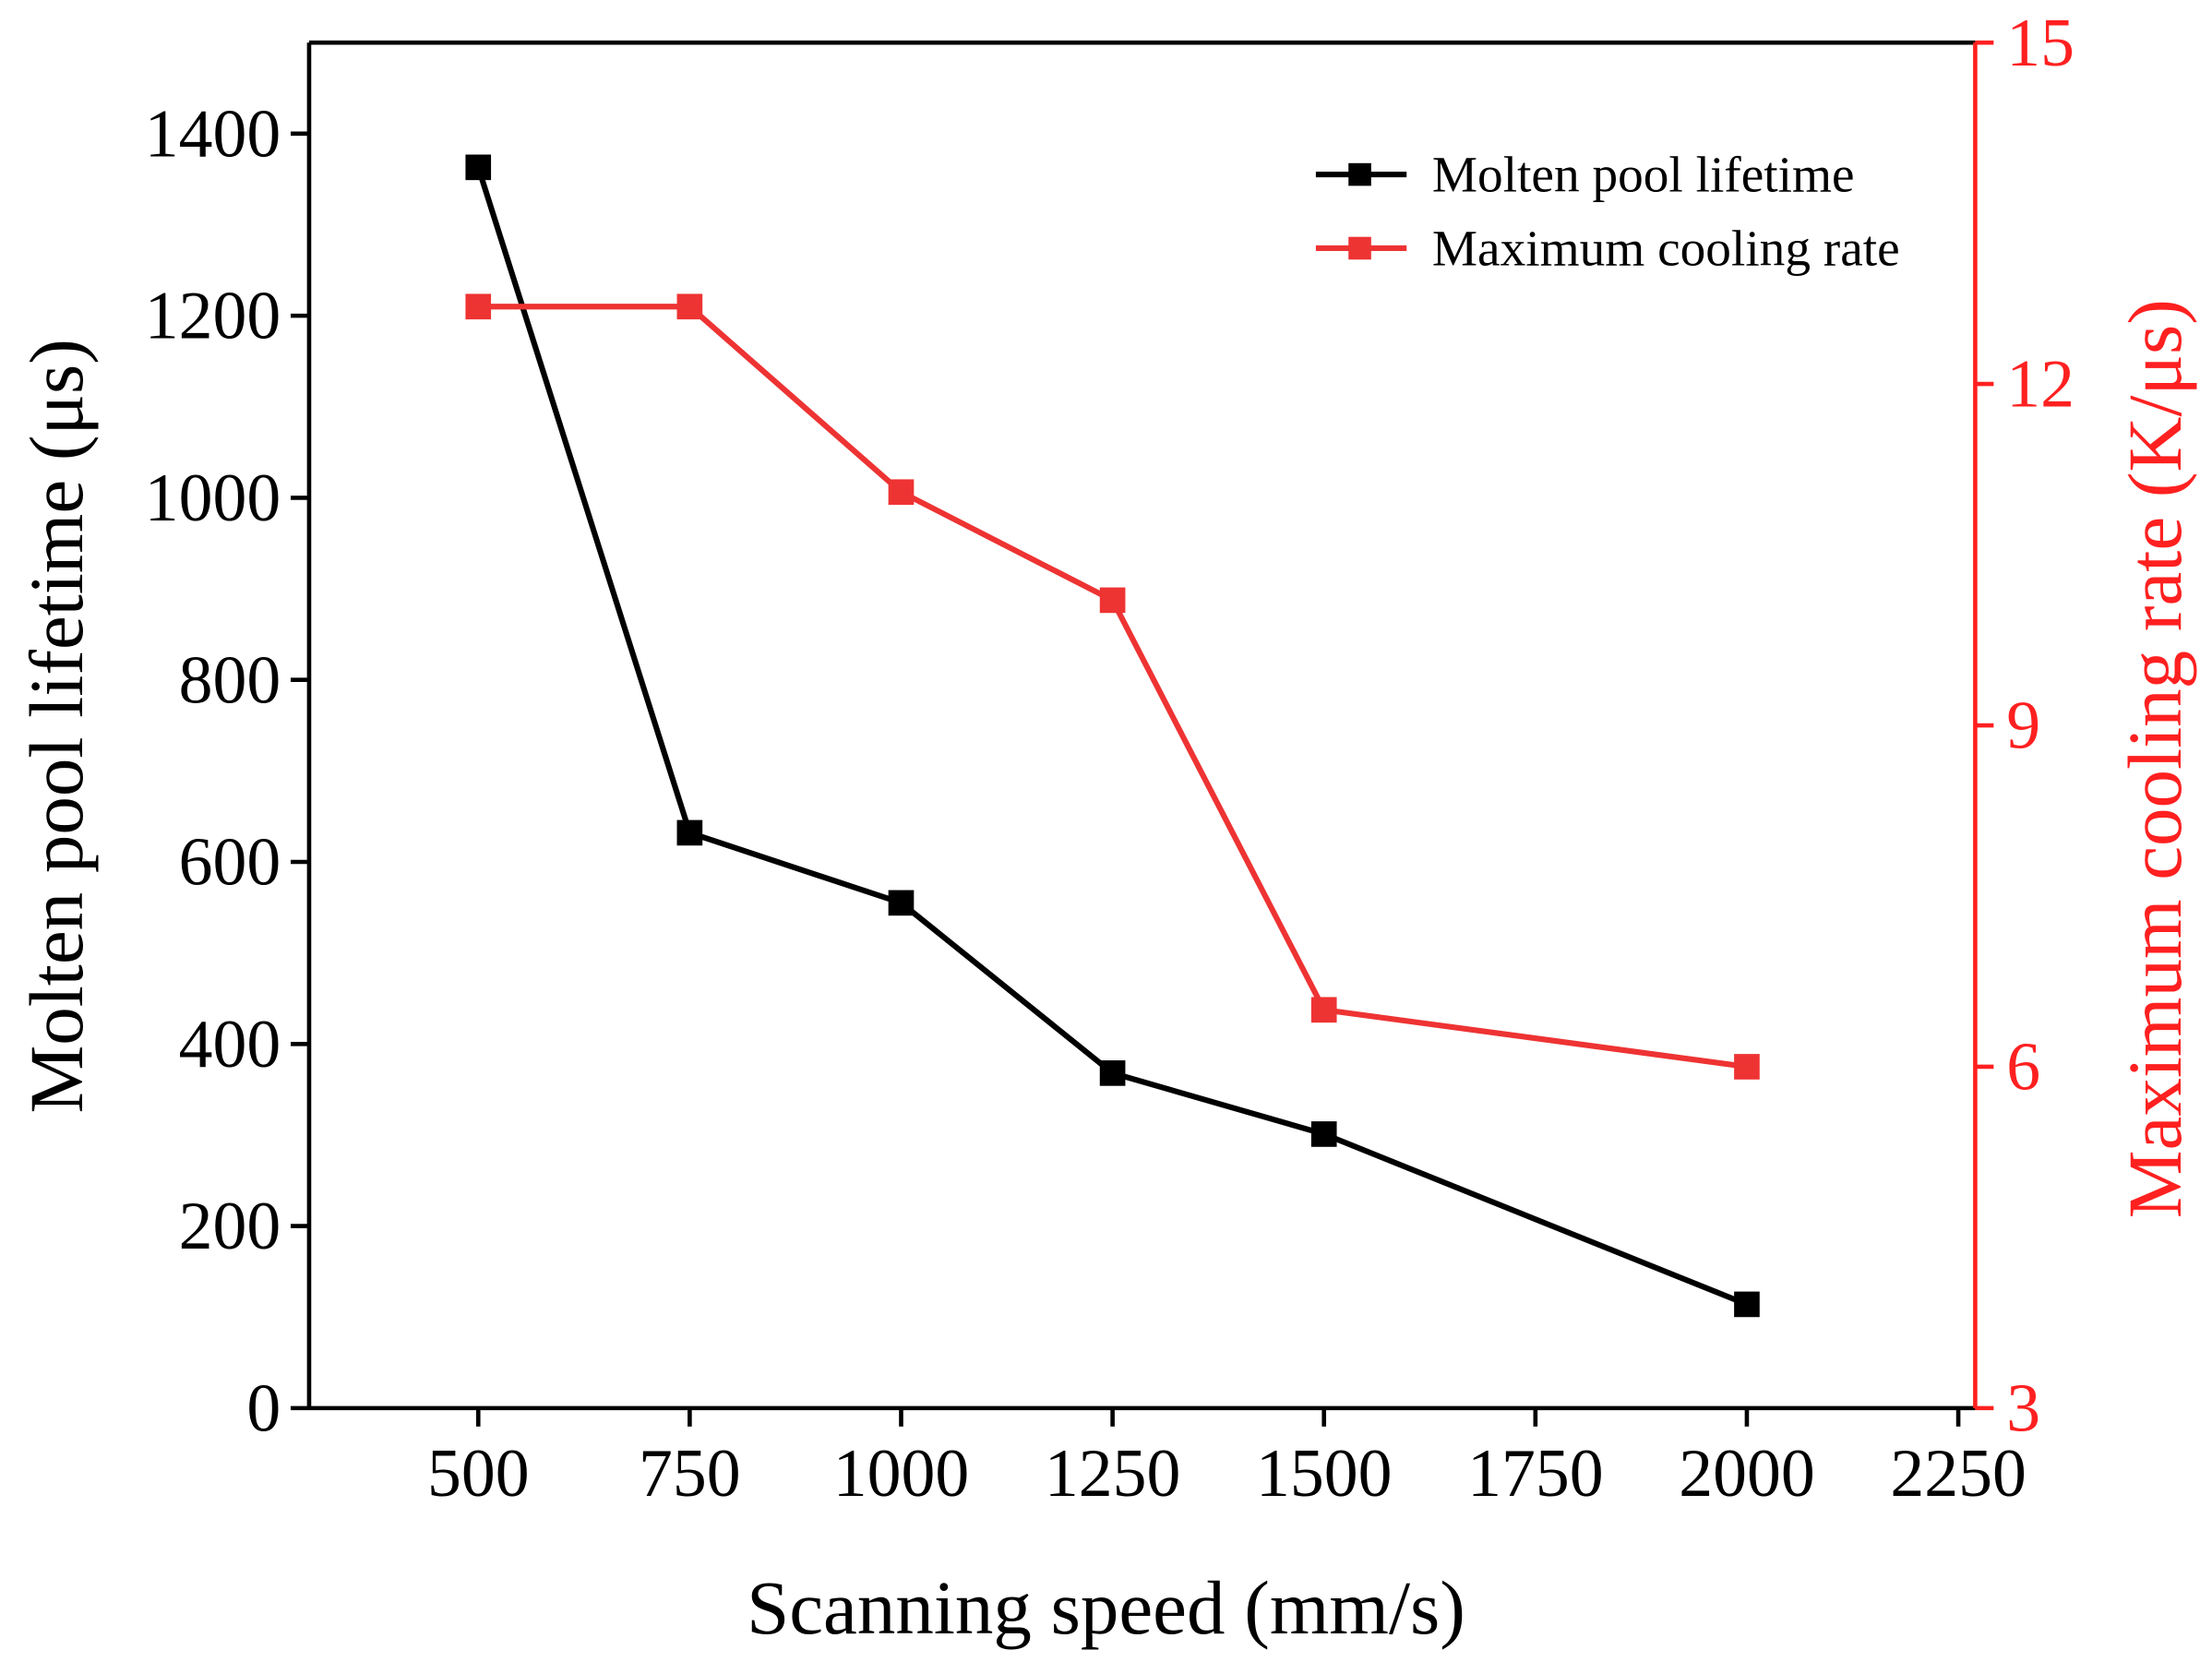 The image size is (2212, 1662). What do you see at coordinates (1666, 248) in the screenshot?
I see `legend-label: Maximum cooling rate` at bounding box center [1666, 248].